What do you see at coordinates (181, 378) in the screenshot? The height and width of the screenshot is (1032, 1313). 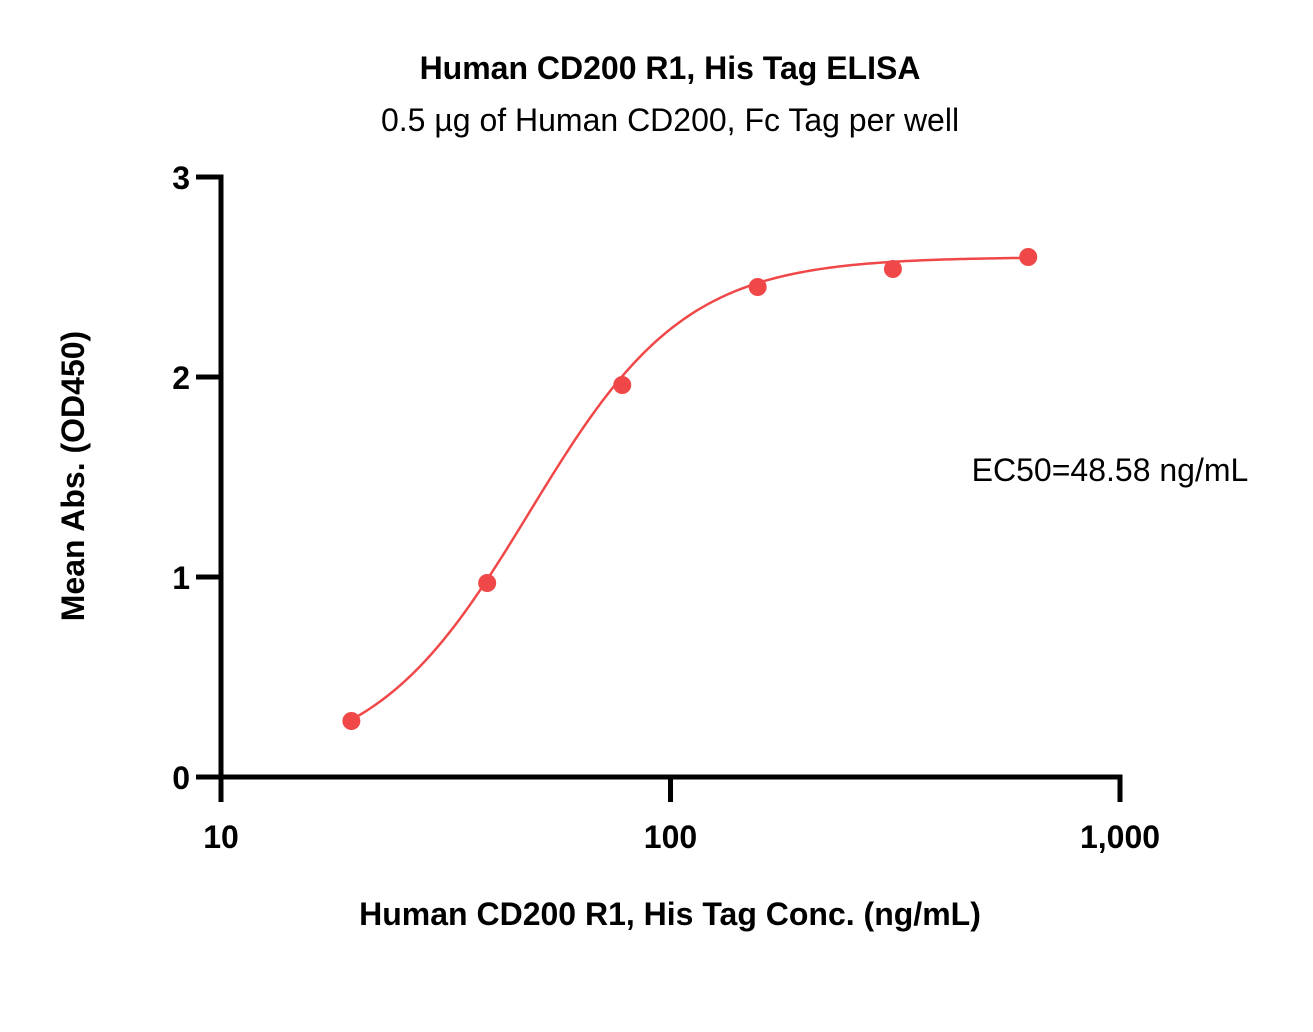 I see `y-tick-label: 2` at bounding box center [181, 378].